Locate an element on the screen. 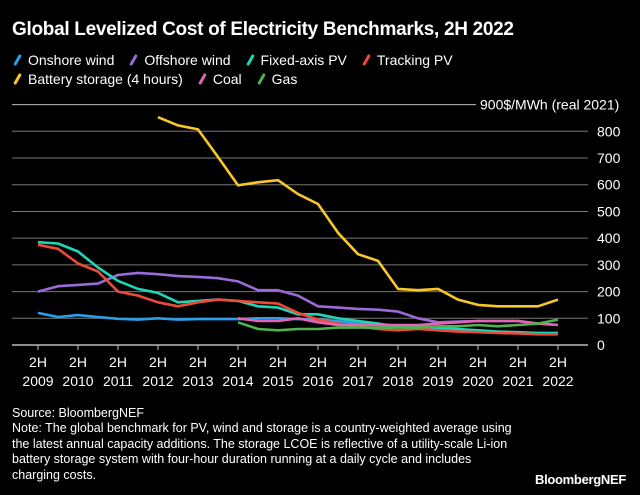  legend-item-gas: Gas is located at coordinates (277, 79).